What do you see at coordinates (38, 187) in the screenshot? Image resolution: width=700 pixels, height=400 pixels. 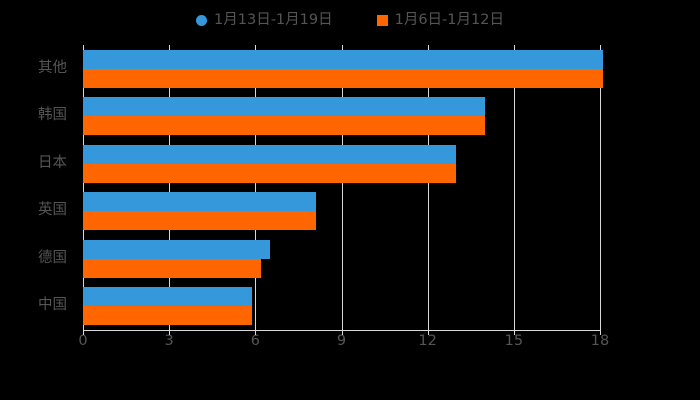 I see `y-axis-category-labels: 中国 德国 英国 日本 韩国 其他` at bounding box center [38, 187].